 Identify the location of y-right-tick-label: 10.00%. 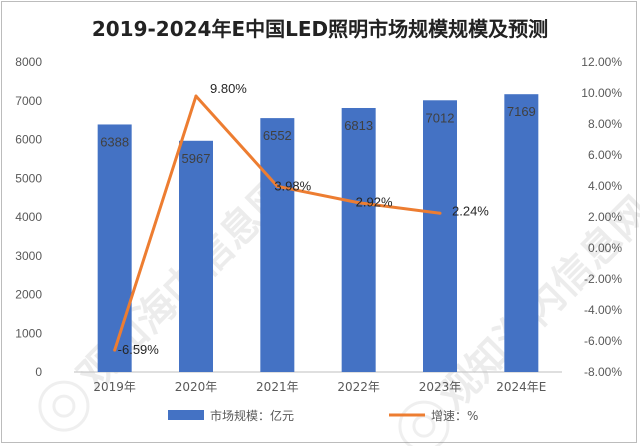
(601, 93).